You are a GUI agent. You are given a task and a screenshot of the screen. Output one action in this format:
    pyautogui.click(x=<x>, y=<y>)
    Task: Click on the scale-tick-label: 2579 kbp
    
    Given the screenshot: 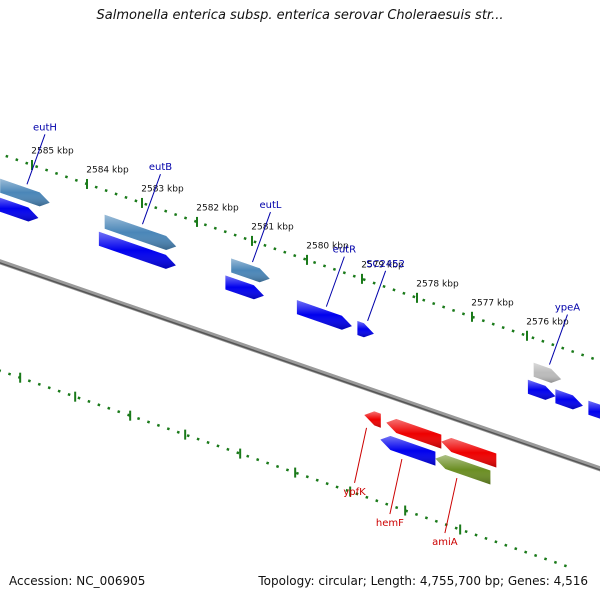 What is the action you would take?
    pyautogui.click(x=382, y=265)
    